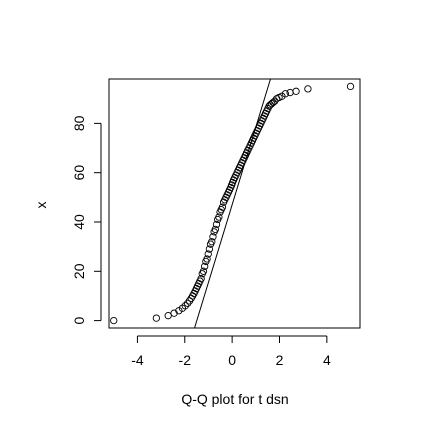  Describe the element at coordinates (79, 222) in the screenshot. I see `y-tick-label: 40` at that location.